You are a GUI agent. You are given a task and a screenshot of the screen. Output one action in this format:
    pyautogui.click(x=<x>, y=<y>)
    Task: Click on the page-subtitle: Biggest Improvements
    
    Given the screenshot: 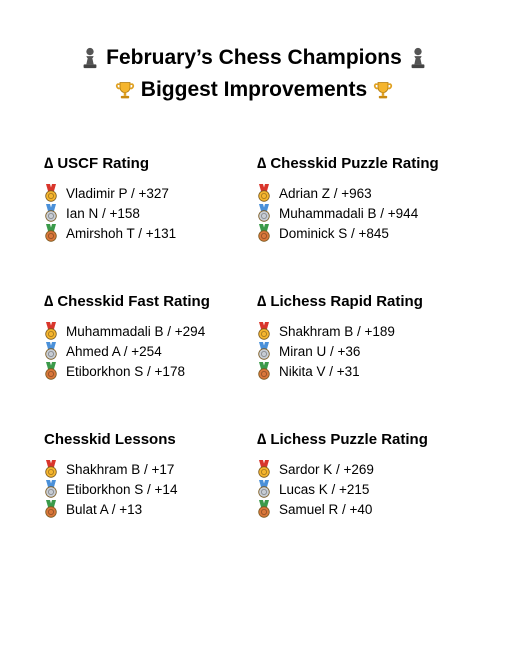 What is the action you would take?
    pyautogui.click(x=254, y=89)
    